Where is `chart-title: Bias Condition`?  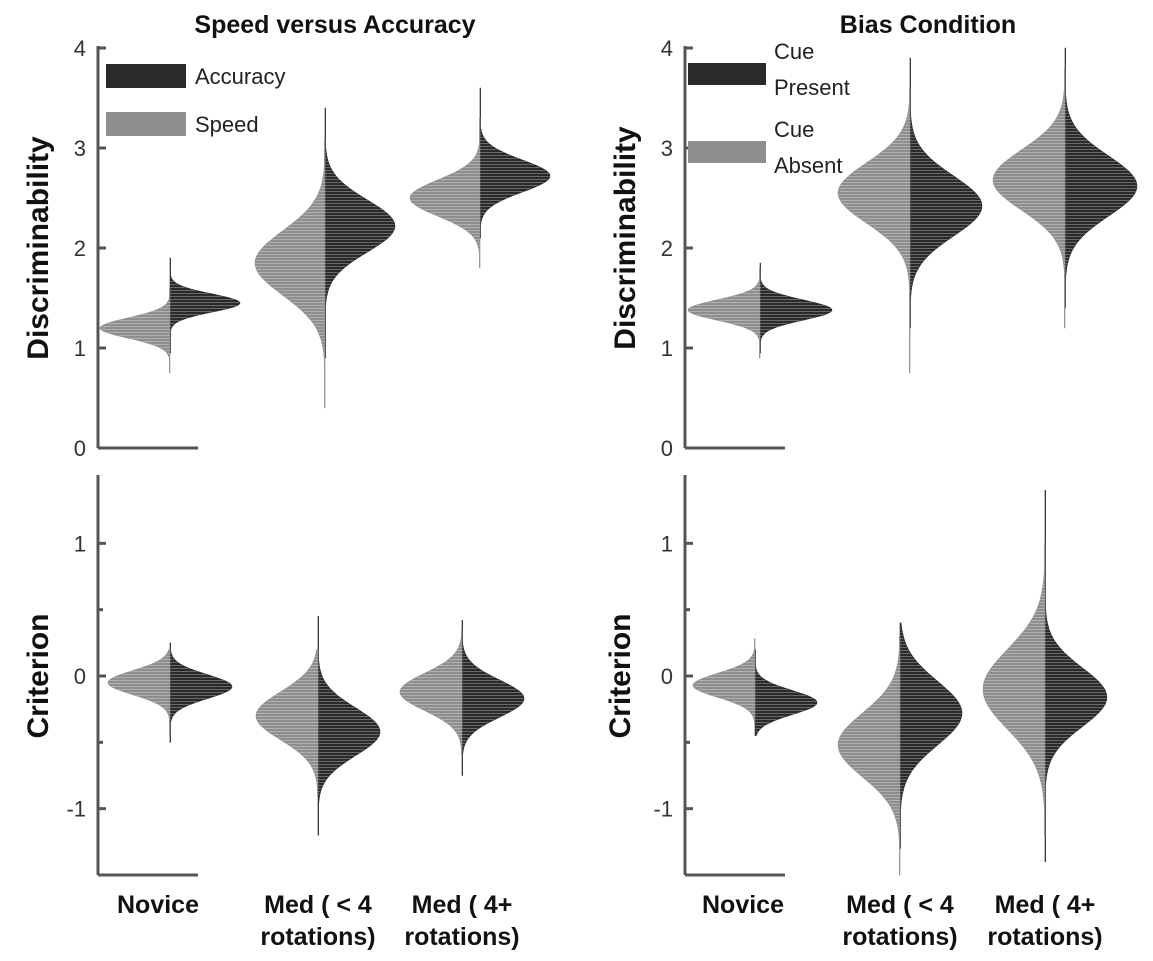
chart-title: Bias Condition is located at coordinates (928, 25).